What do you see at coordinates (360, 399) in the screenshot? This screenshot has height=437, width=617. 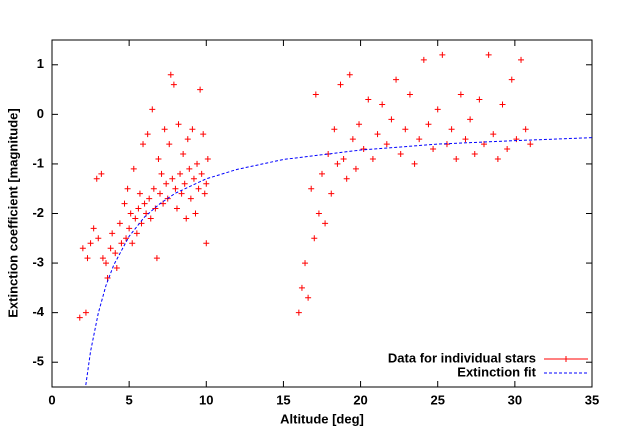 I see `x-tick-label: 20` at bounding box center [360, 399].